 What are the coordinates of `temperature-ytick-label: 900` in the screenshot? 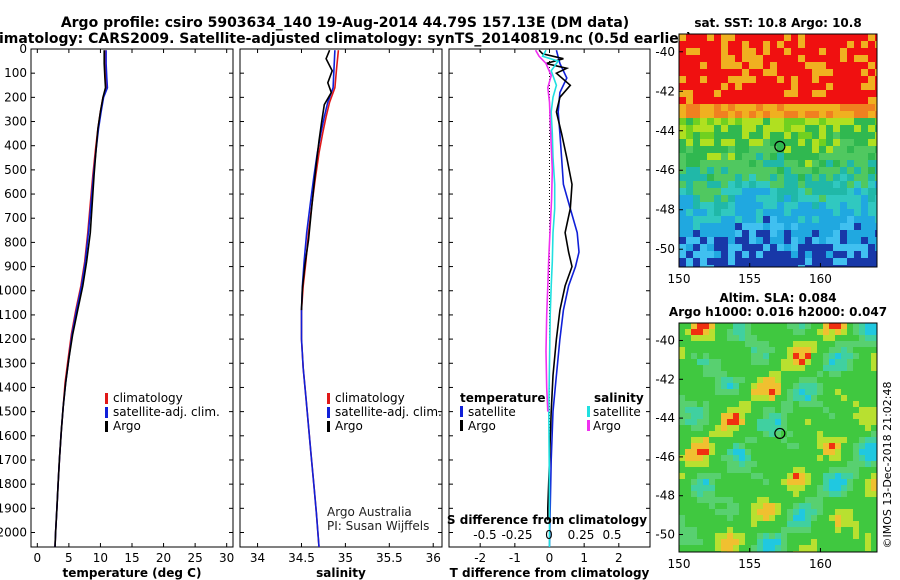 It's located at (15, 267).